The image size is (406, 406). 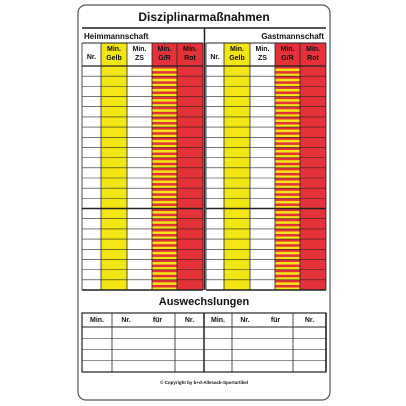 What do you see at coordinates (204, 382) in the screenshot?
I see `copyright: © Copyright by b+d-Allesack-Sportartikel` at bounding box center [204, 382].